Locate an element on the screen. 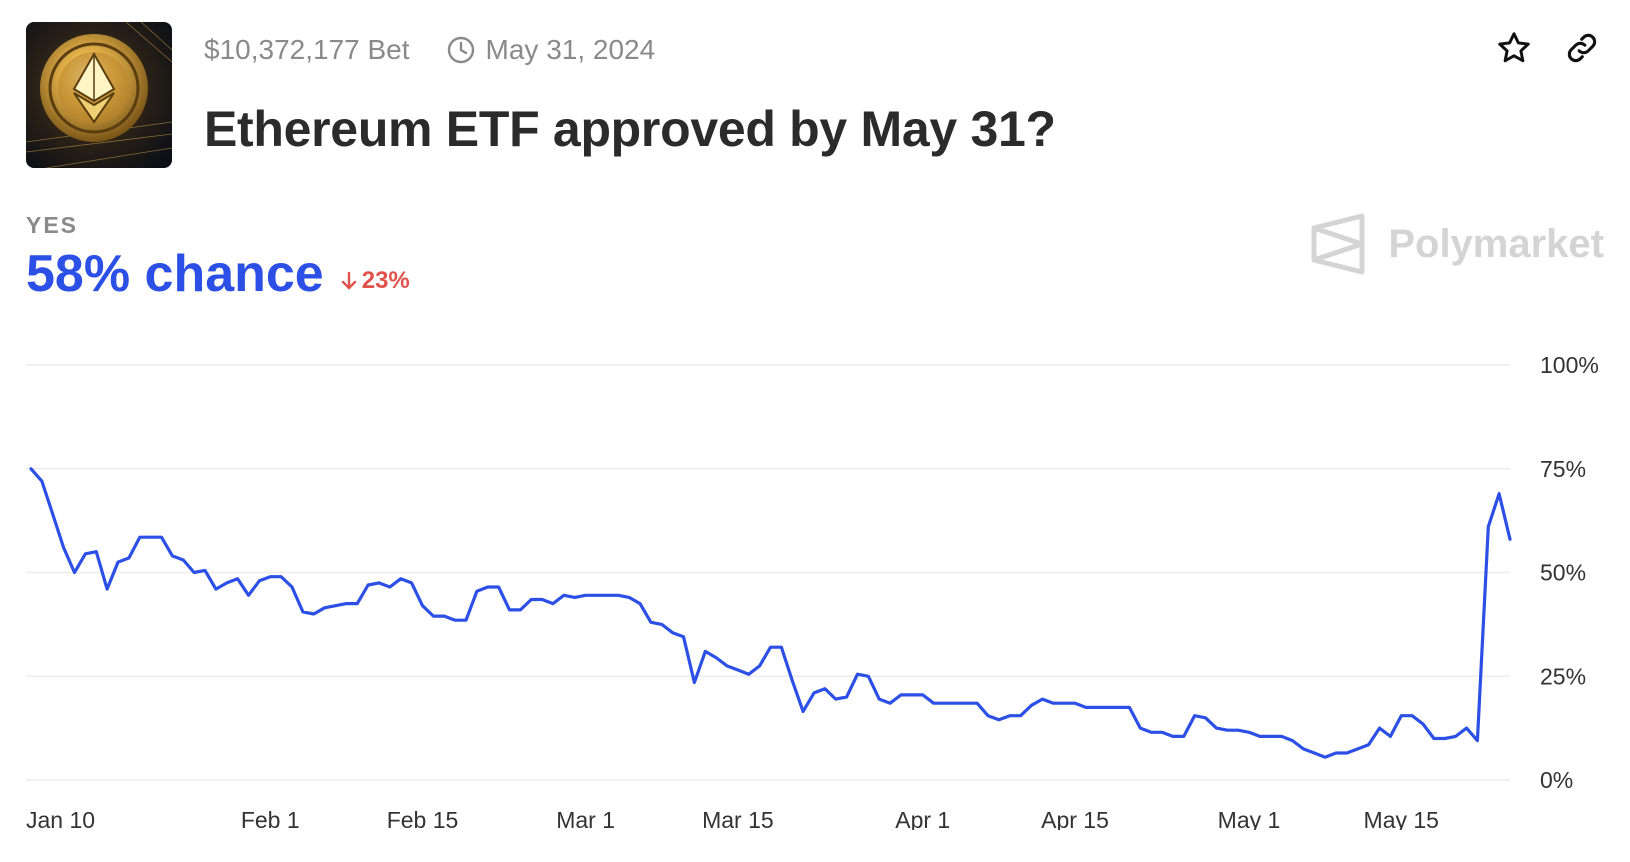  y-tick-label: 100% is located at coordinates (1569, 365).